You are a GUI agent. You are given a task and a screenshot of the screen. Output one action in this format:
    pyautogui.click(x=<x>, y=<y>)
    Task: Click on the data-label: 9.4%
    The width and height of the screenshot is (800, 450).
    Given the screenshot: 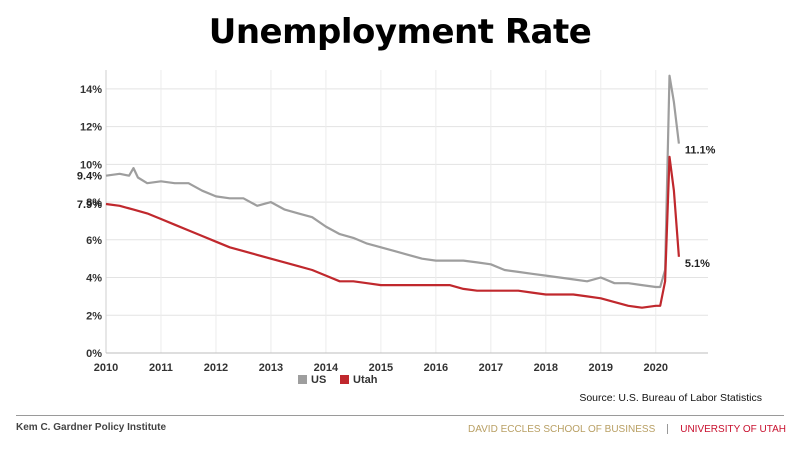 What is the action you would take?
    pyautogui.click(x=89, y=177)
    